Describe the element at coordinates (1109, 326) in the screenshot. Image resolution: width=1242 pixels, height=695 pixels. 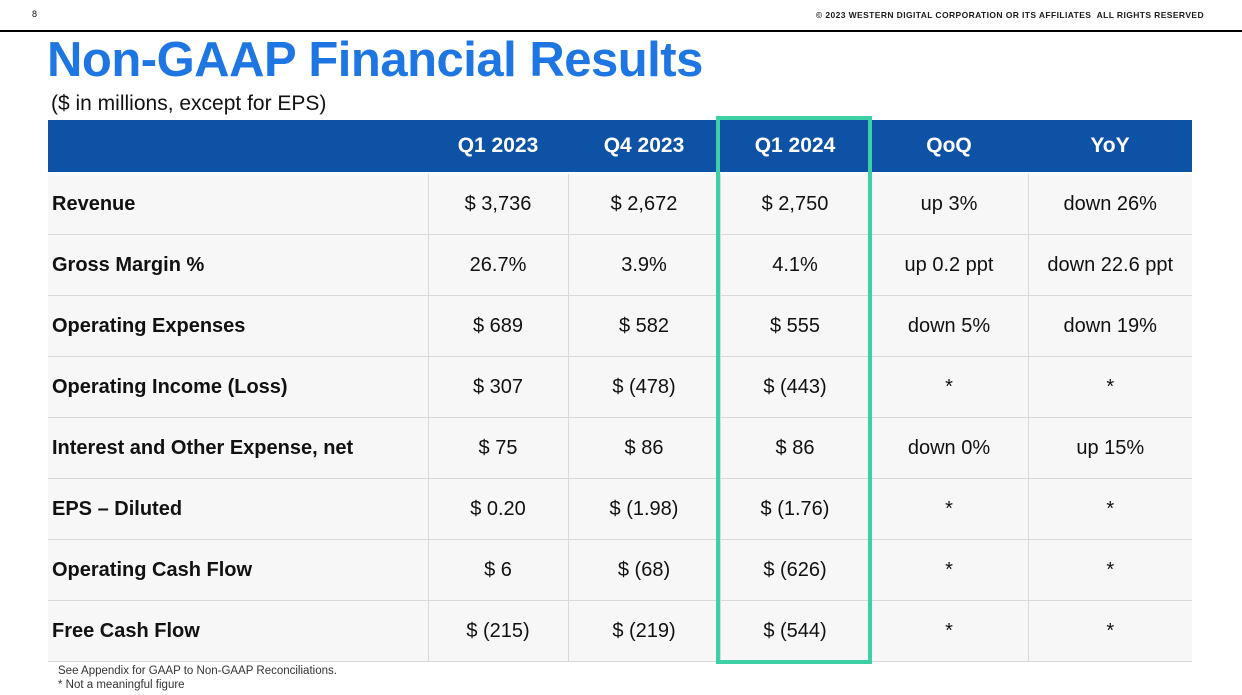
I see `cell-yoy: down 19%` at that location.